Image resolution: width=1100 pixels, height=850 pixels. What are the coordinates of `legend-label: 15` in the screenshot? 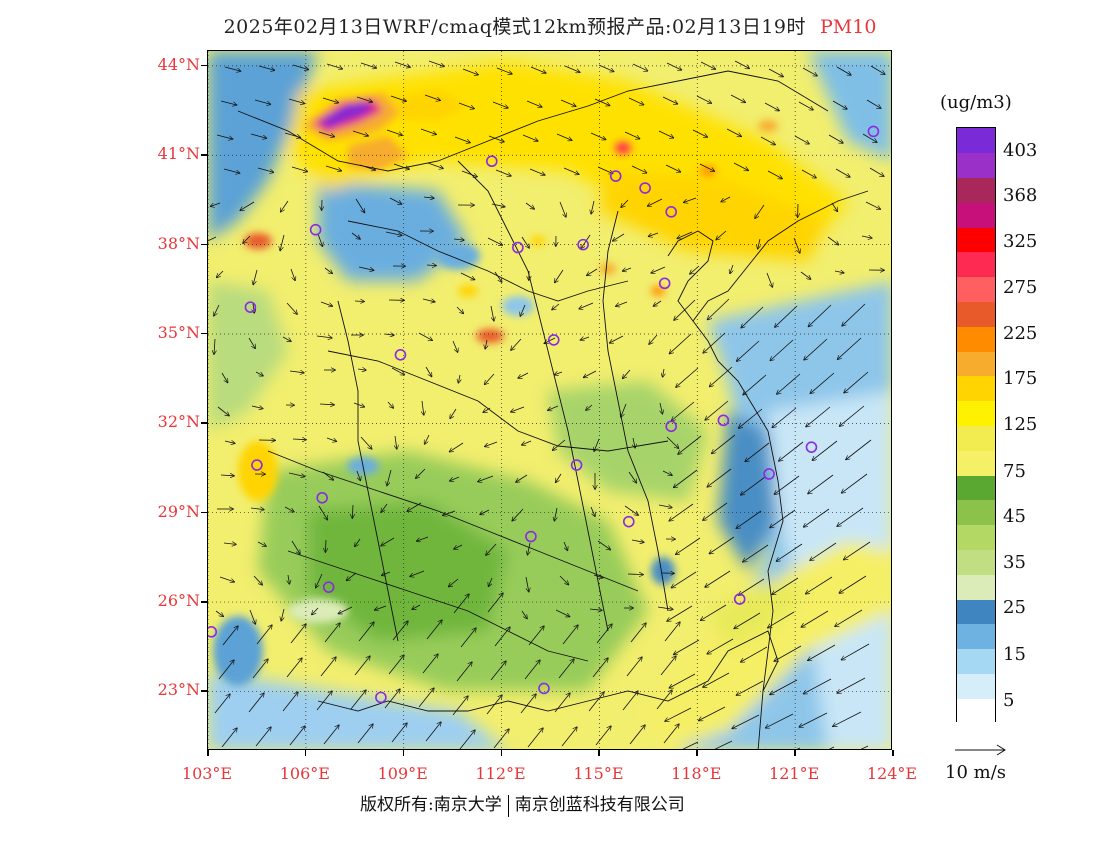 It's located at (1014, 654).